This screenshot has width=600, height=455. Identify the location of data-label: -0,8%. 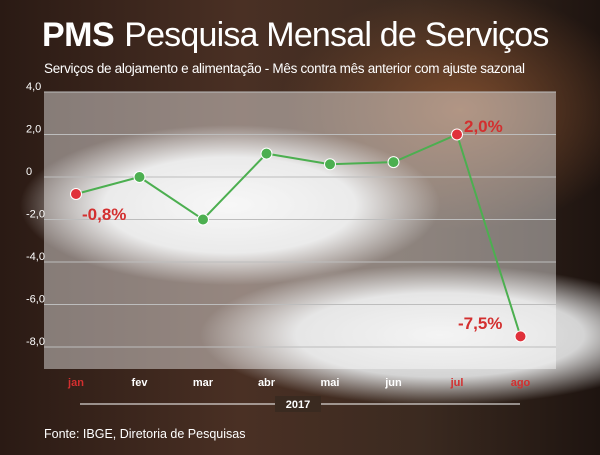
(104, 214).